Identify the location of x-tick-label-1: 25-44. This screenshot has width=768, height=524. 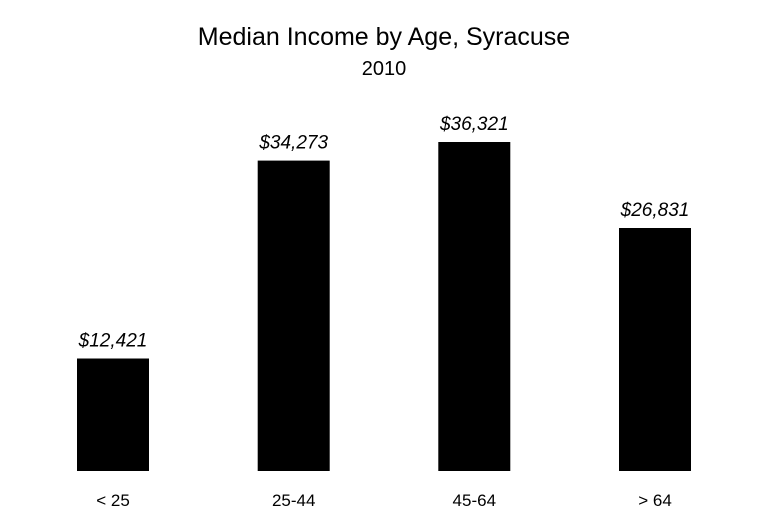
(293, 500).